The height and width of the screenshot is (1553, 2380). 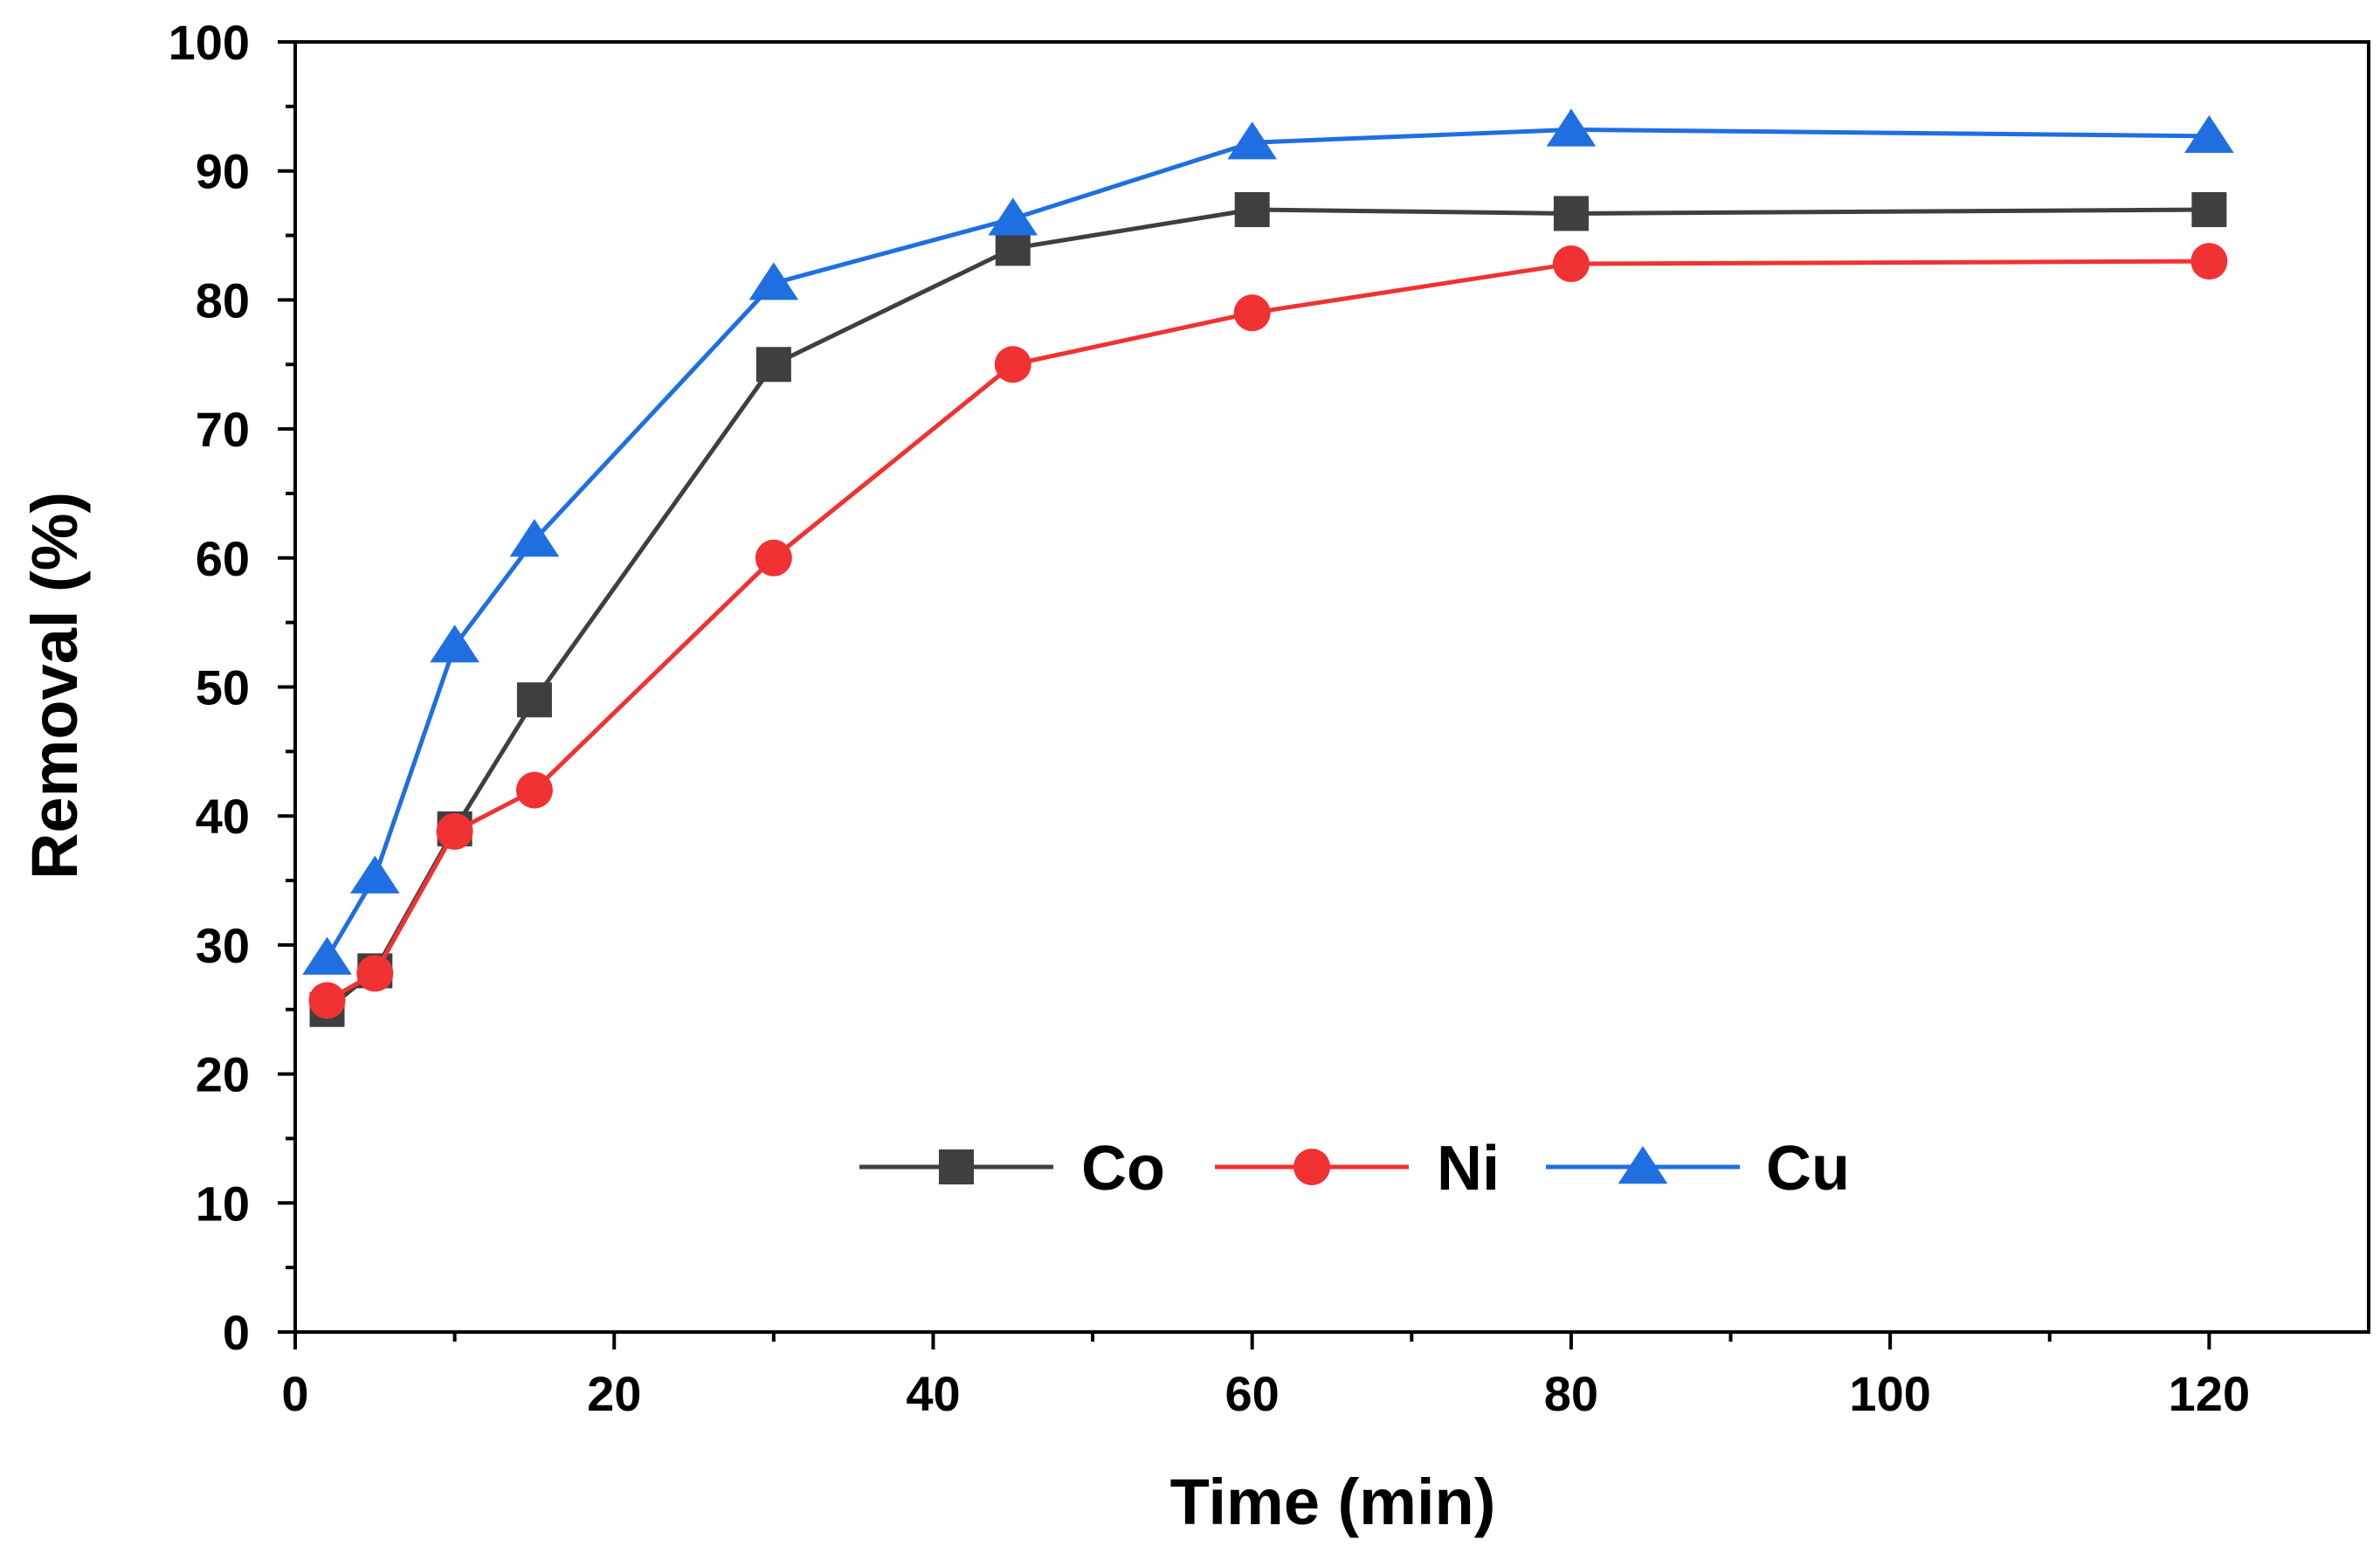 I want to click on y-tick-label: 70, so click(x=223, y=430).